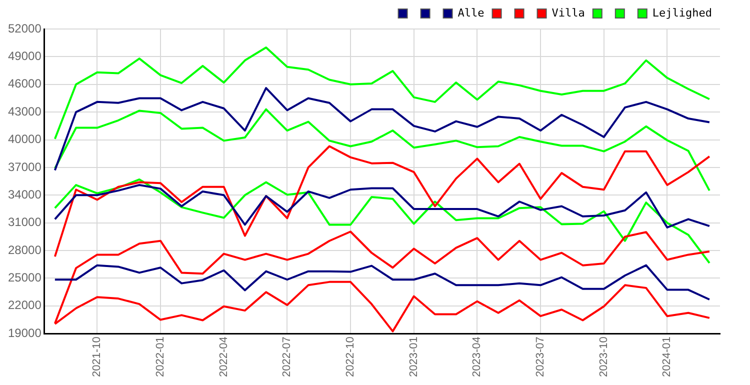 The height and width of the screenshot is (385, 750). Describe the element at coordinates (25, 222) in the screenshot. I see `y-tick-label: 31000` at that location.